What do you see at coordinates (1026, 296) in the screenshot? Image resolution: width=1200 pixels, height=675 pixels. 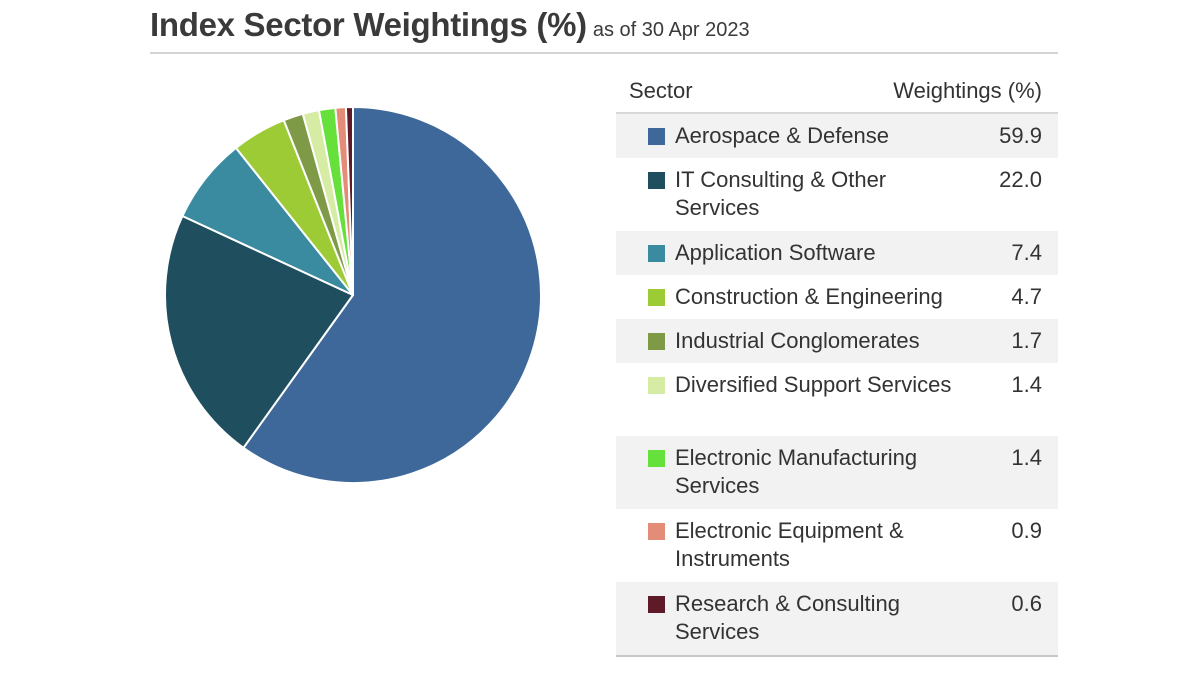 I see `sector-weighting-value: 4.7` at bounding box center [1026, 296].